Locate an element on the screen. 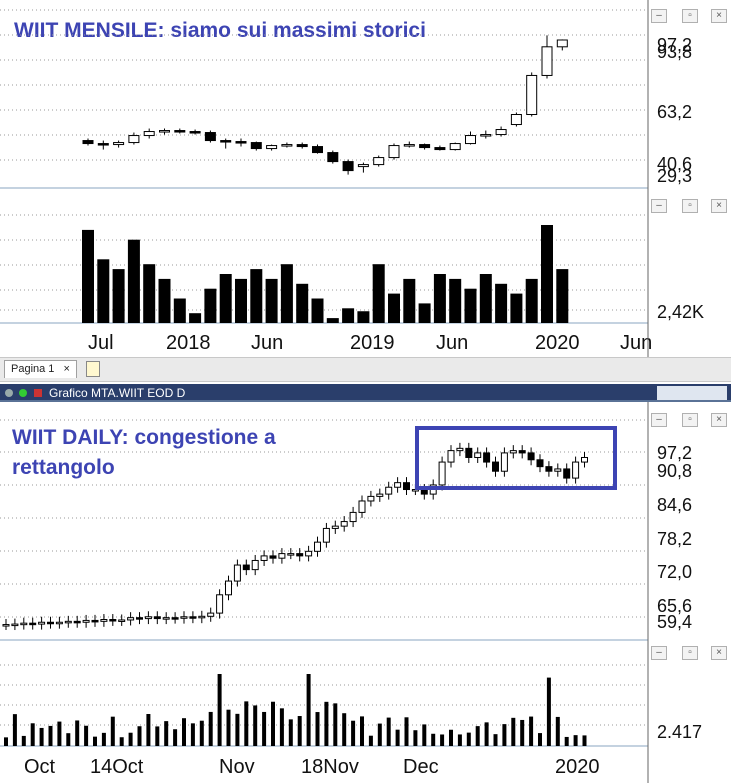 This screenshot has height=783, width=731. daily-price-label: 65,6 is located at coordinates (675, 606).